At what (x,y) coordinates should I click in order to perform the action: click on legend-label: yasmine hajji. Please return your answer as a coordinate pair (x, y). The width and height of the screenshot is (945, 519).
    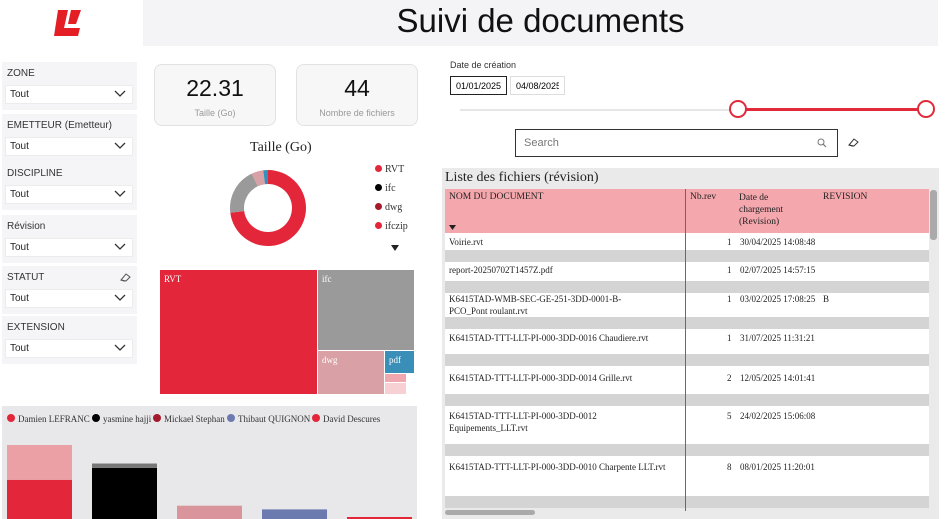
    Looking at the image, I should click on (127, 419).